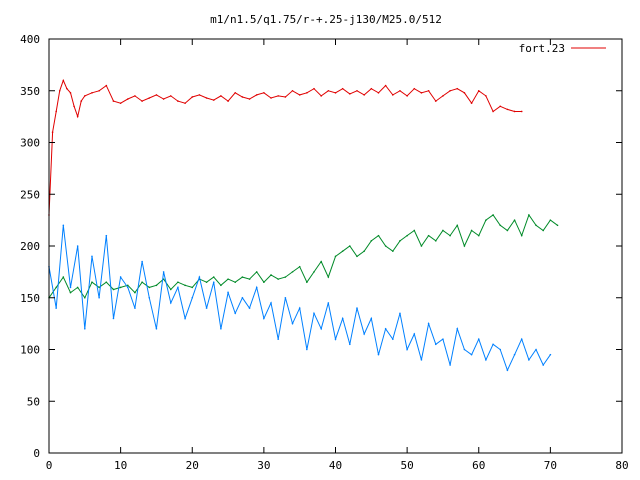 The width and height of the screenshot is (640, 480). Describe the element at coordinates (407, 465) in the screenshot. I see `x-tick-label: 50` at that location.